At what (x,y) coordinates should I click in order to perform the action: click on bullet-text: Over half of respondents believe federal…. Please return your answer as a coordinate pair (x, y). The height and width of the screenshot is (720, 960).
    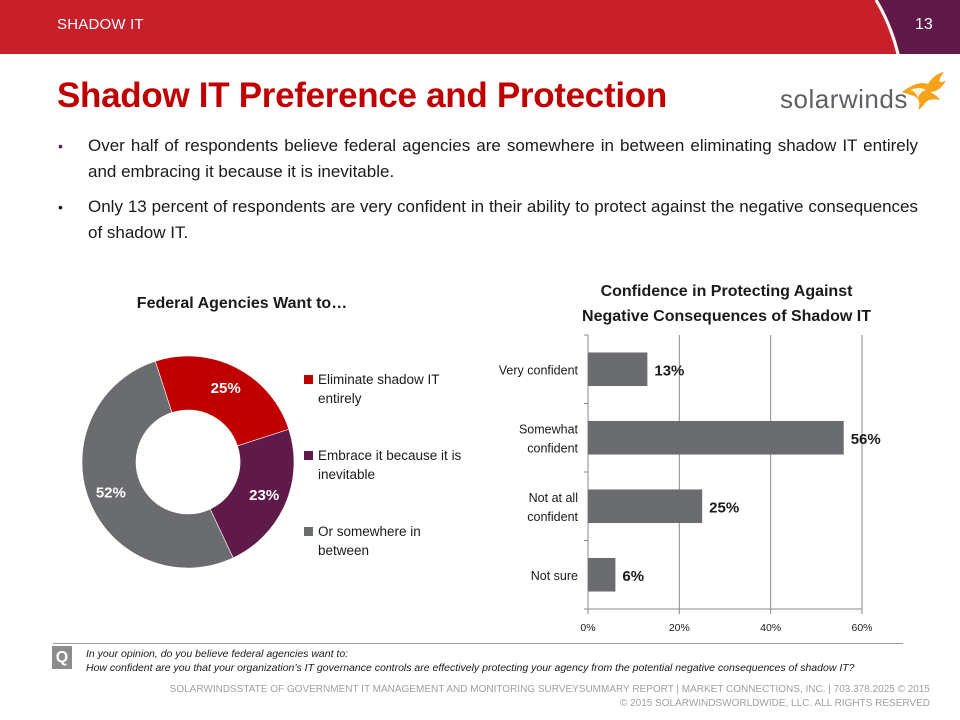
    Looking at the image, I should click on (503, 158).